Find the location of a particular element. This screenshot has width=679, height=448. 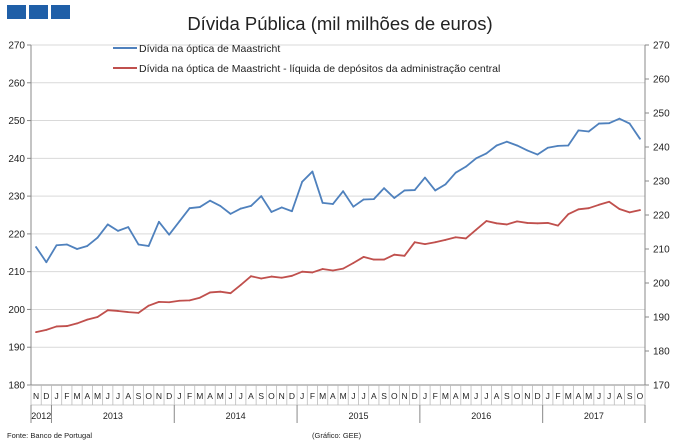

year-label: 2017 is located at coordinates (594, 416).